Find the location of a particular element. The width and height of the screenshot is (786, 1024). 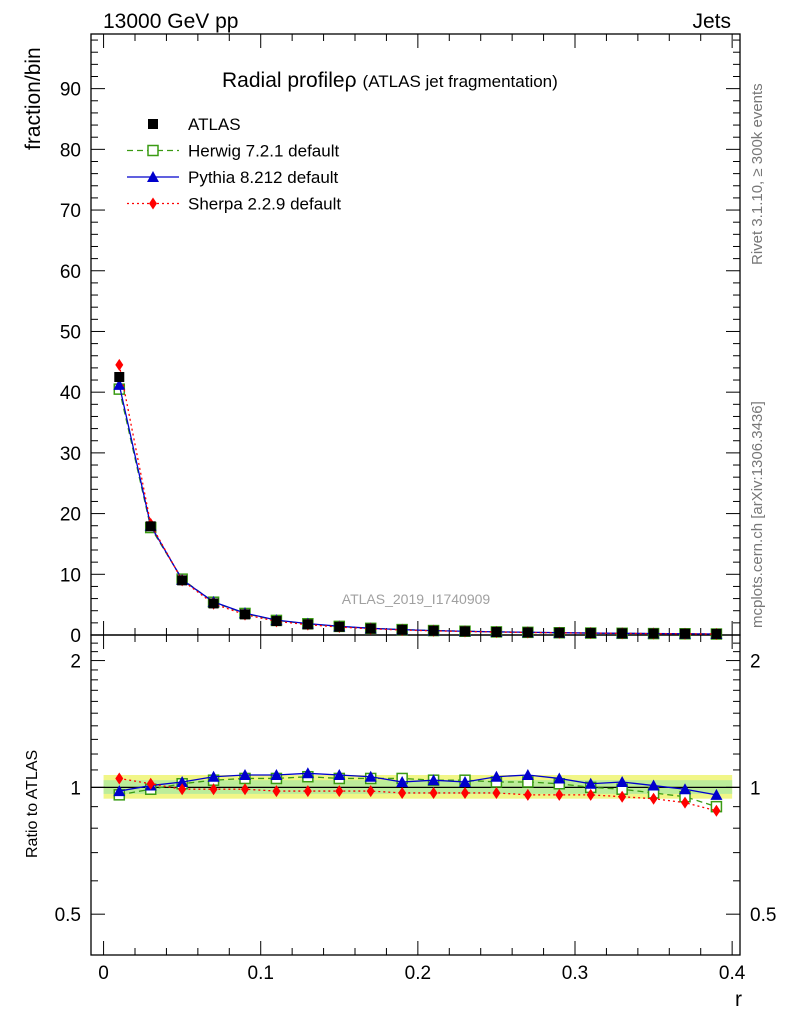

ratio-tick-label-right: 2 is located at coordinates (755, 662).